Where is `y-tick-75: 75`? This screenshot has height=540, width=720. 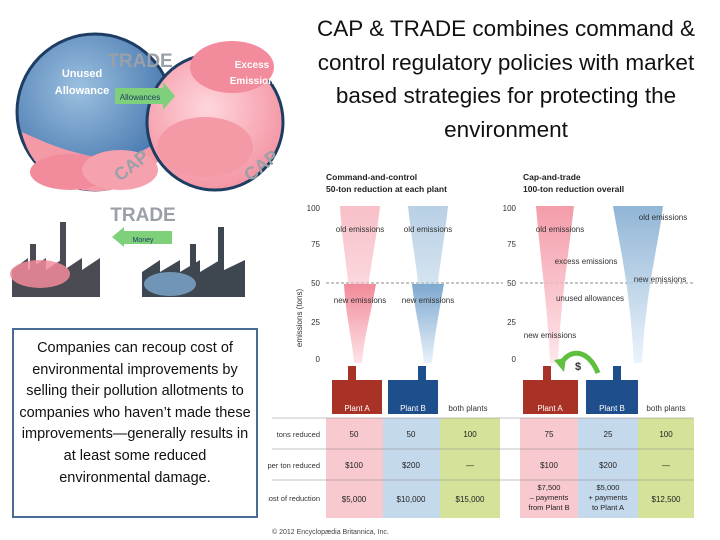 y-tick-75: 75 is located at coordinates (315, 244).